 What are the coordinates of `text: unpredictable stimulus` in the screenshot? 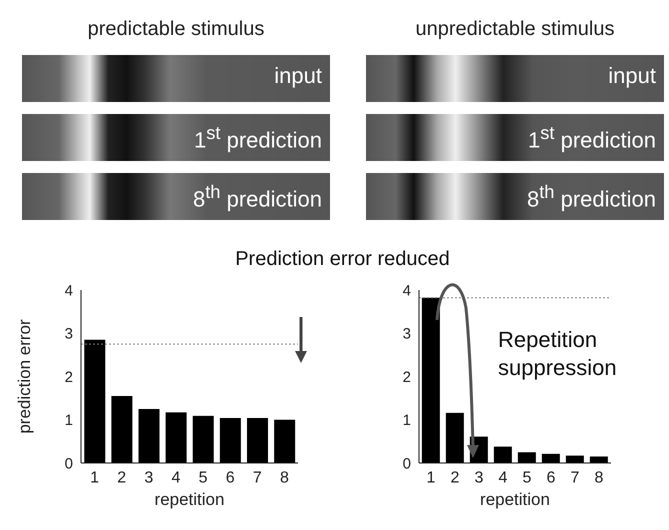 It's located at (515, 29).